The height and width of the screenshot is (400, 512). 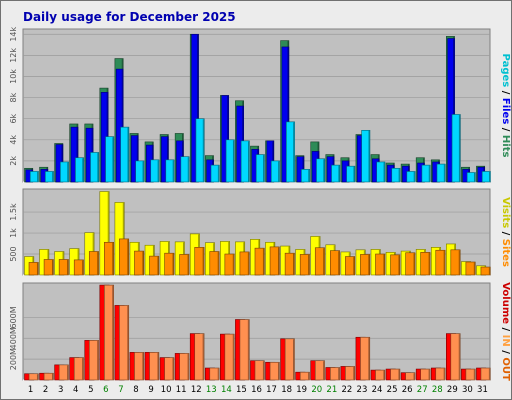 What do you see at coordinates (13, 212) in the screenshot?
I see `tick-label-visits-sites: 1.5k` at bounding box center [13, 212].